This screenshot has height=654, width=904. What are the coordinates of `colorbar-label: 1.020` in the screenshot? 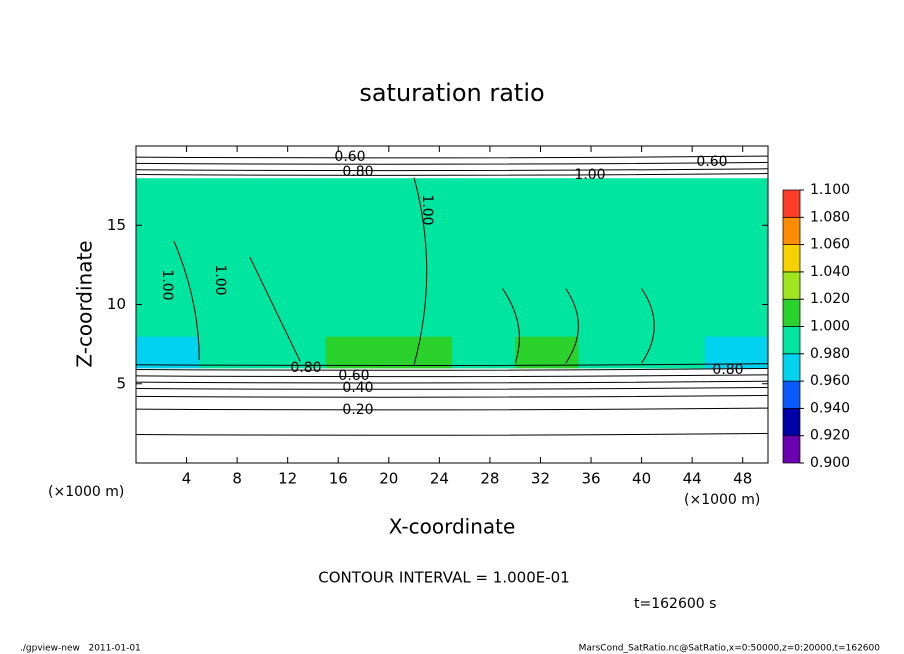 It's located at (830, 299).